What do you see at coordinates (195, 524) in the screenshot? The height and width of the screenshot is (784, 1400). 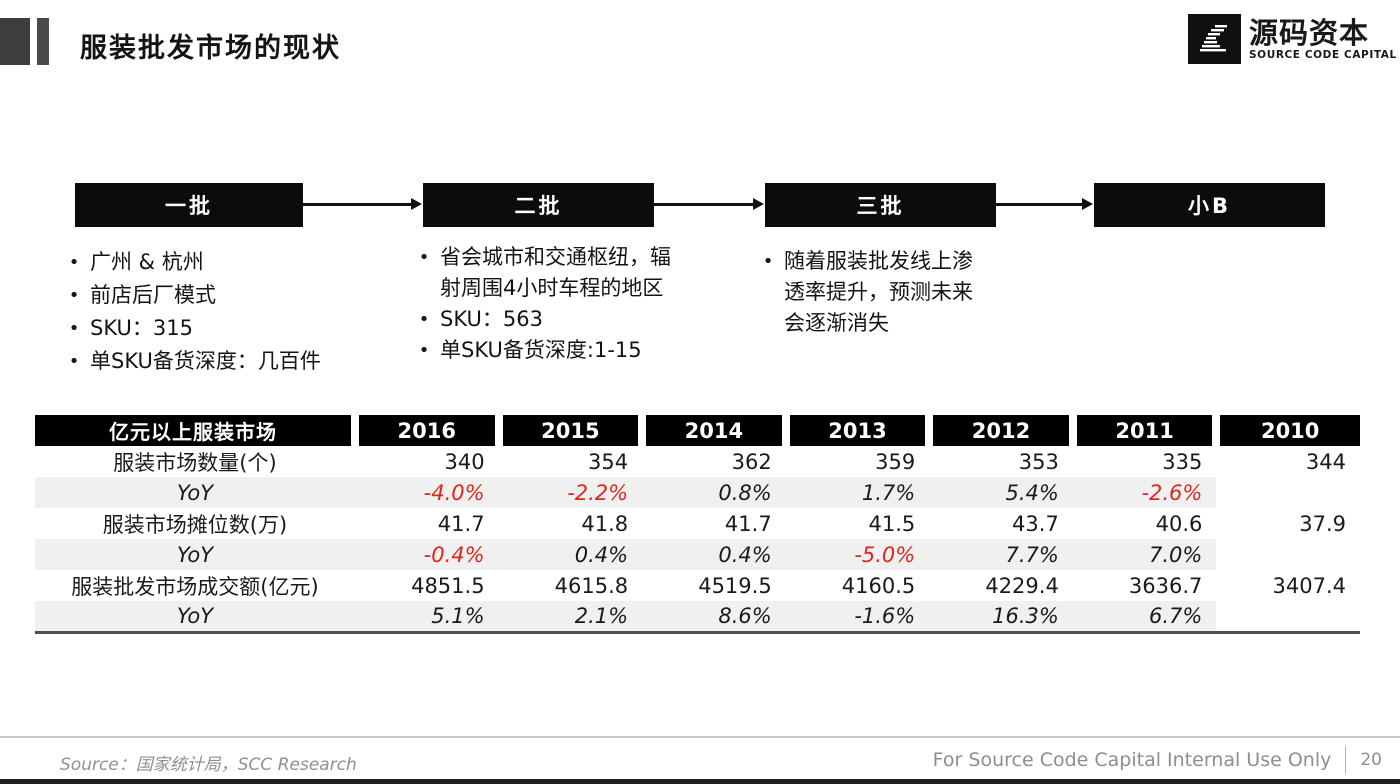 I see `row-label: 服装市场摊位数(万)` at bounding box center [195, 524].